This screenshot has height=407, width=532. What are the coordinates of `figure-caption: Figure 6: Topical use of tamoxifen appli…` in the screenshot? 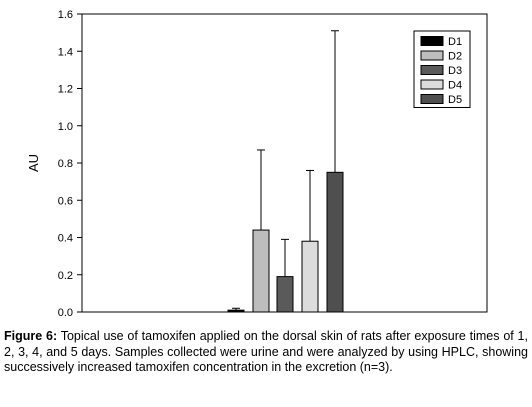 It's located at (266, 352).